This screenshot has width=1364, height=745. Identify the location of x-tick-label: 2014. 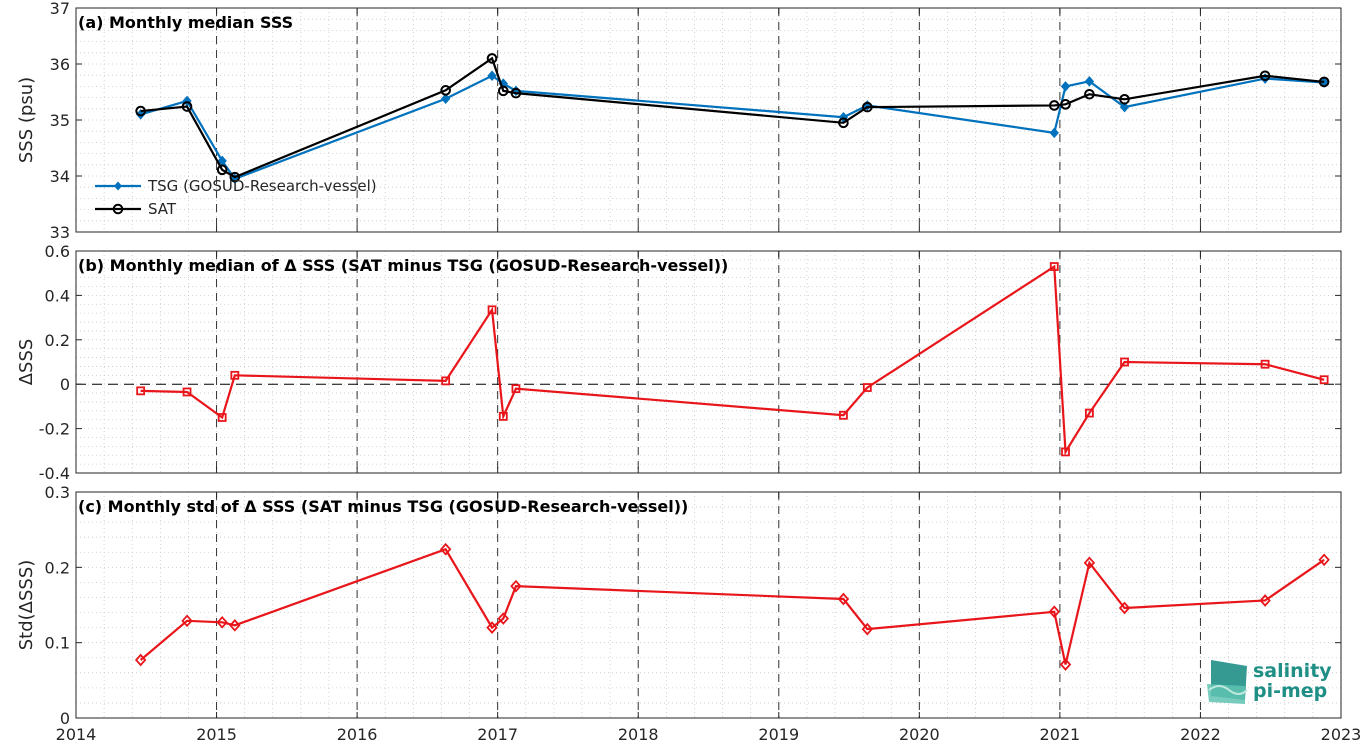
(76, 734).